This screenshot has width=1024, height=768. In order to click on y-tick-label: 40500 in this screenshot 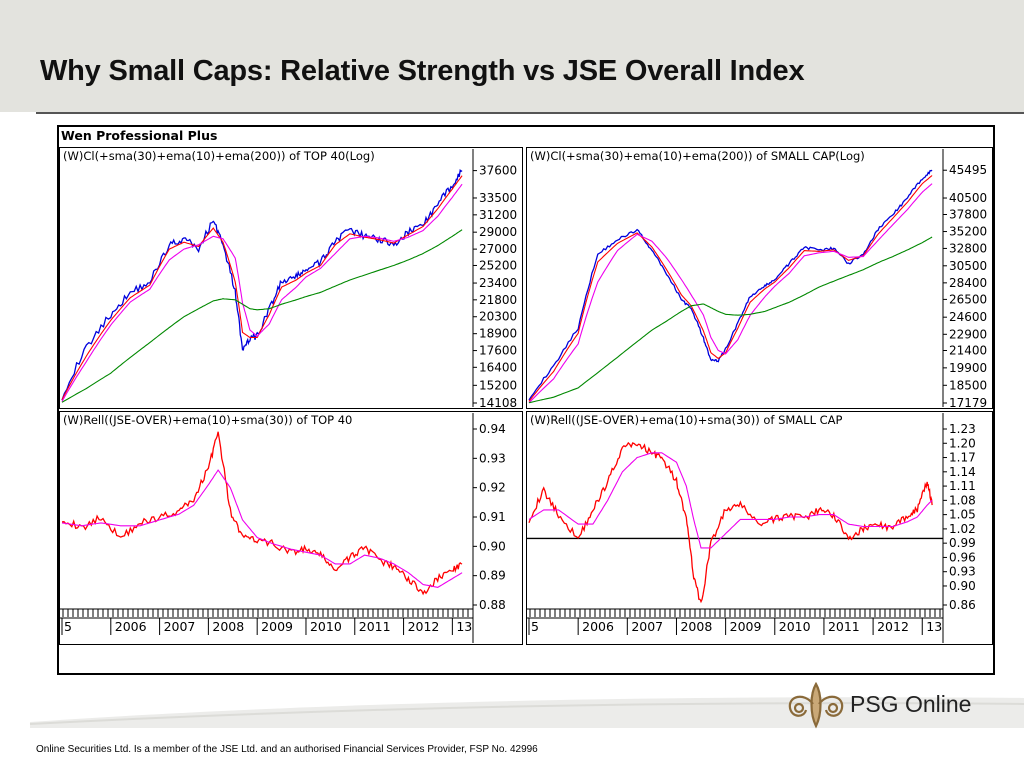, I will do `click(968, 198)`.